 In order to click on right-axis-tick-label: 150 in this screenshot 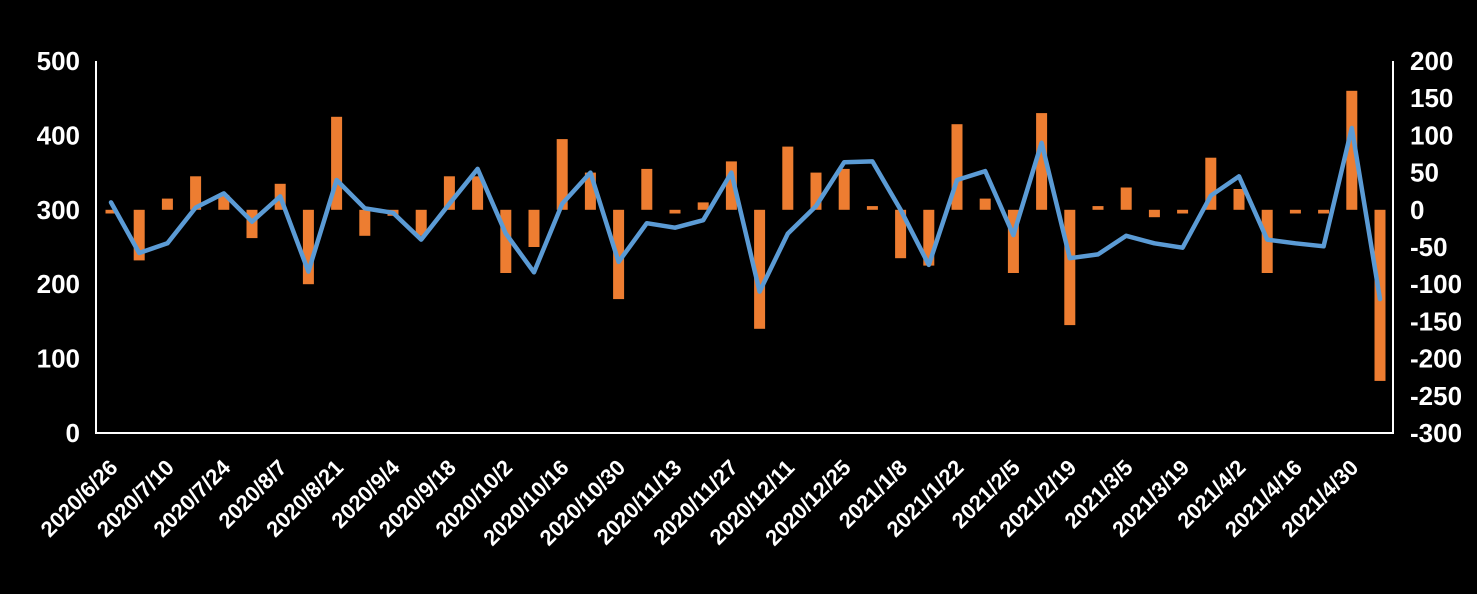, I will do `click(1431, 98)`.